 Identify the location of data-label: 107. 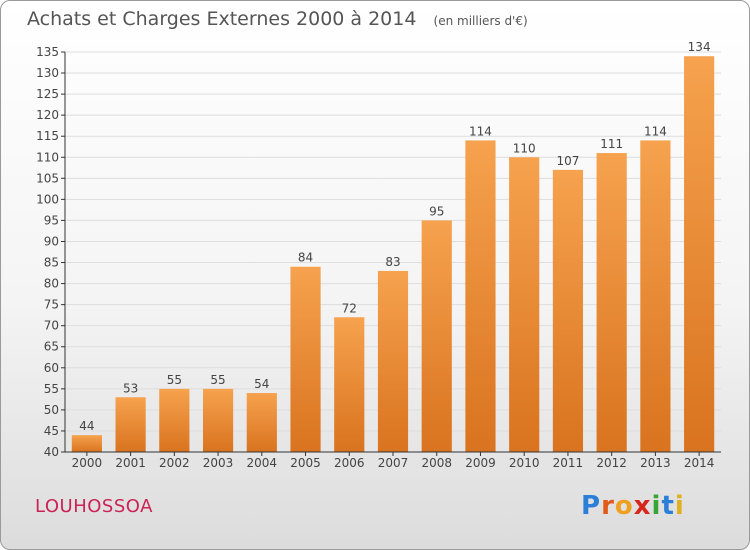
(567, 161).